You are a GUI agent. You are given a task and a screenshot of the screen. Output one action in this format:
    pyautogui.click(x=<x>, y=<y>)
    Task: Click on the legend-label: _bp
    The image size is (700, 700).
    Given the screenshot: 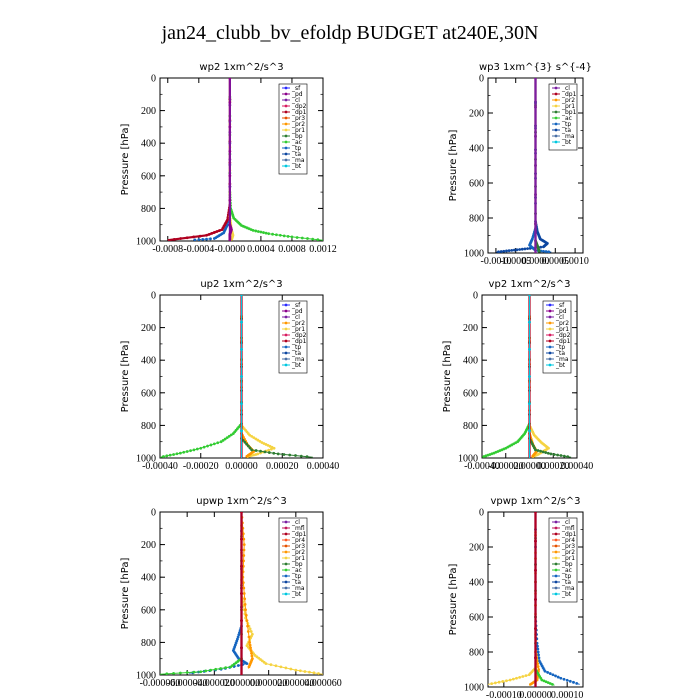 What is the action you would take?
    pyautogui.click(x=567, y=564)
    